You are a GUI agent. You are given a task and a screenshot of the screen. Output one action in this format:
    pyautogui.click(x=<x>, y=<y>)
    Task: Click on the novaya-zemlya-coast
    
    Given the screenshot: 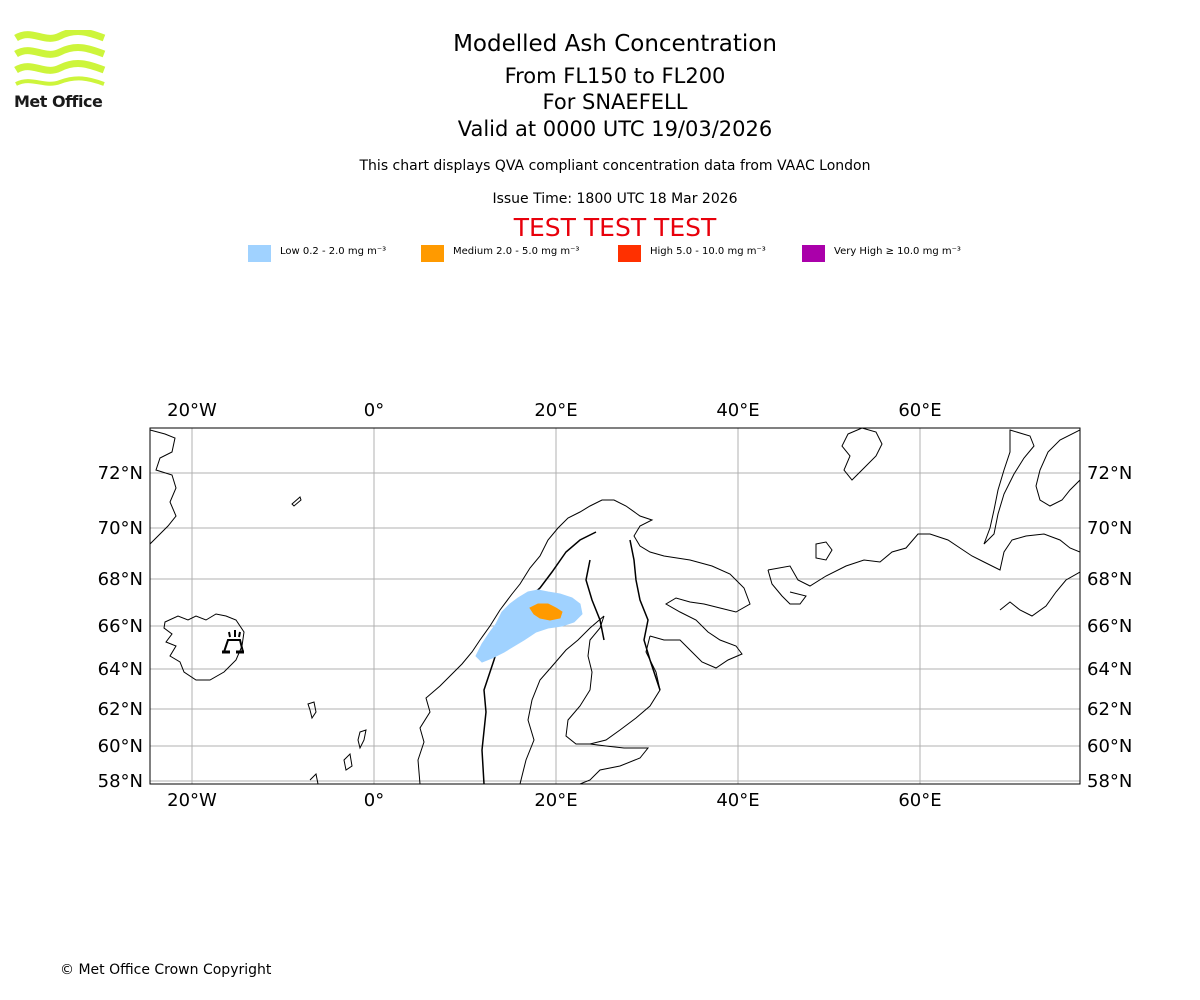 What is the action you would take?
    pyautogui.click(x=1057, y=468)
    